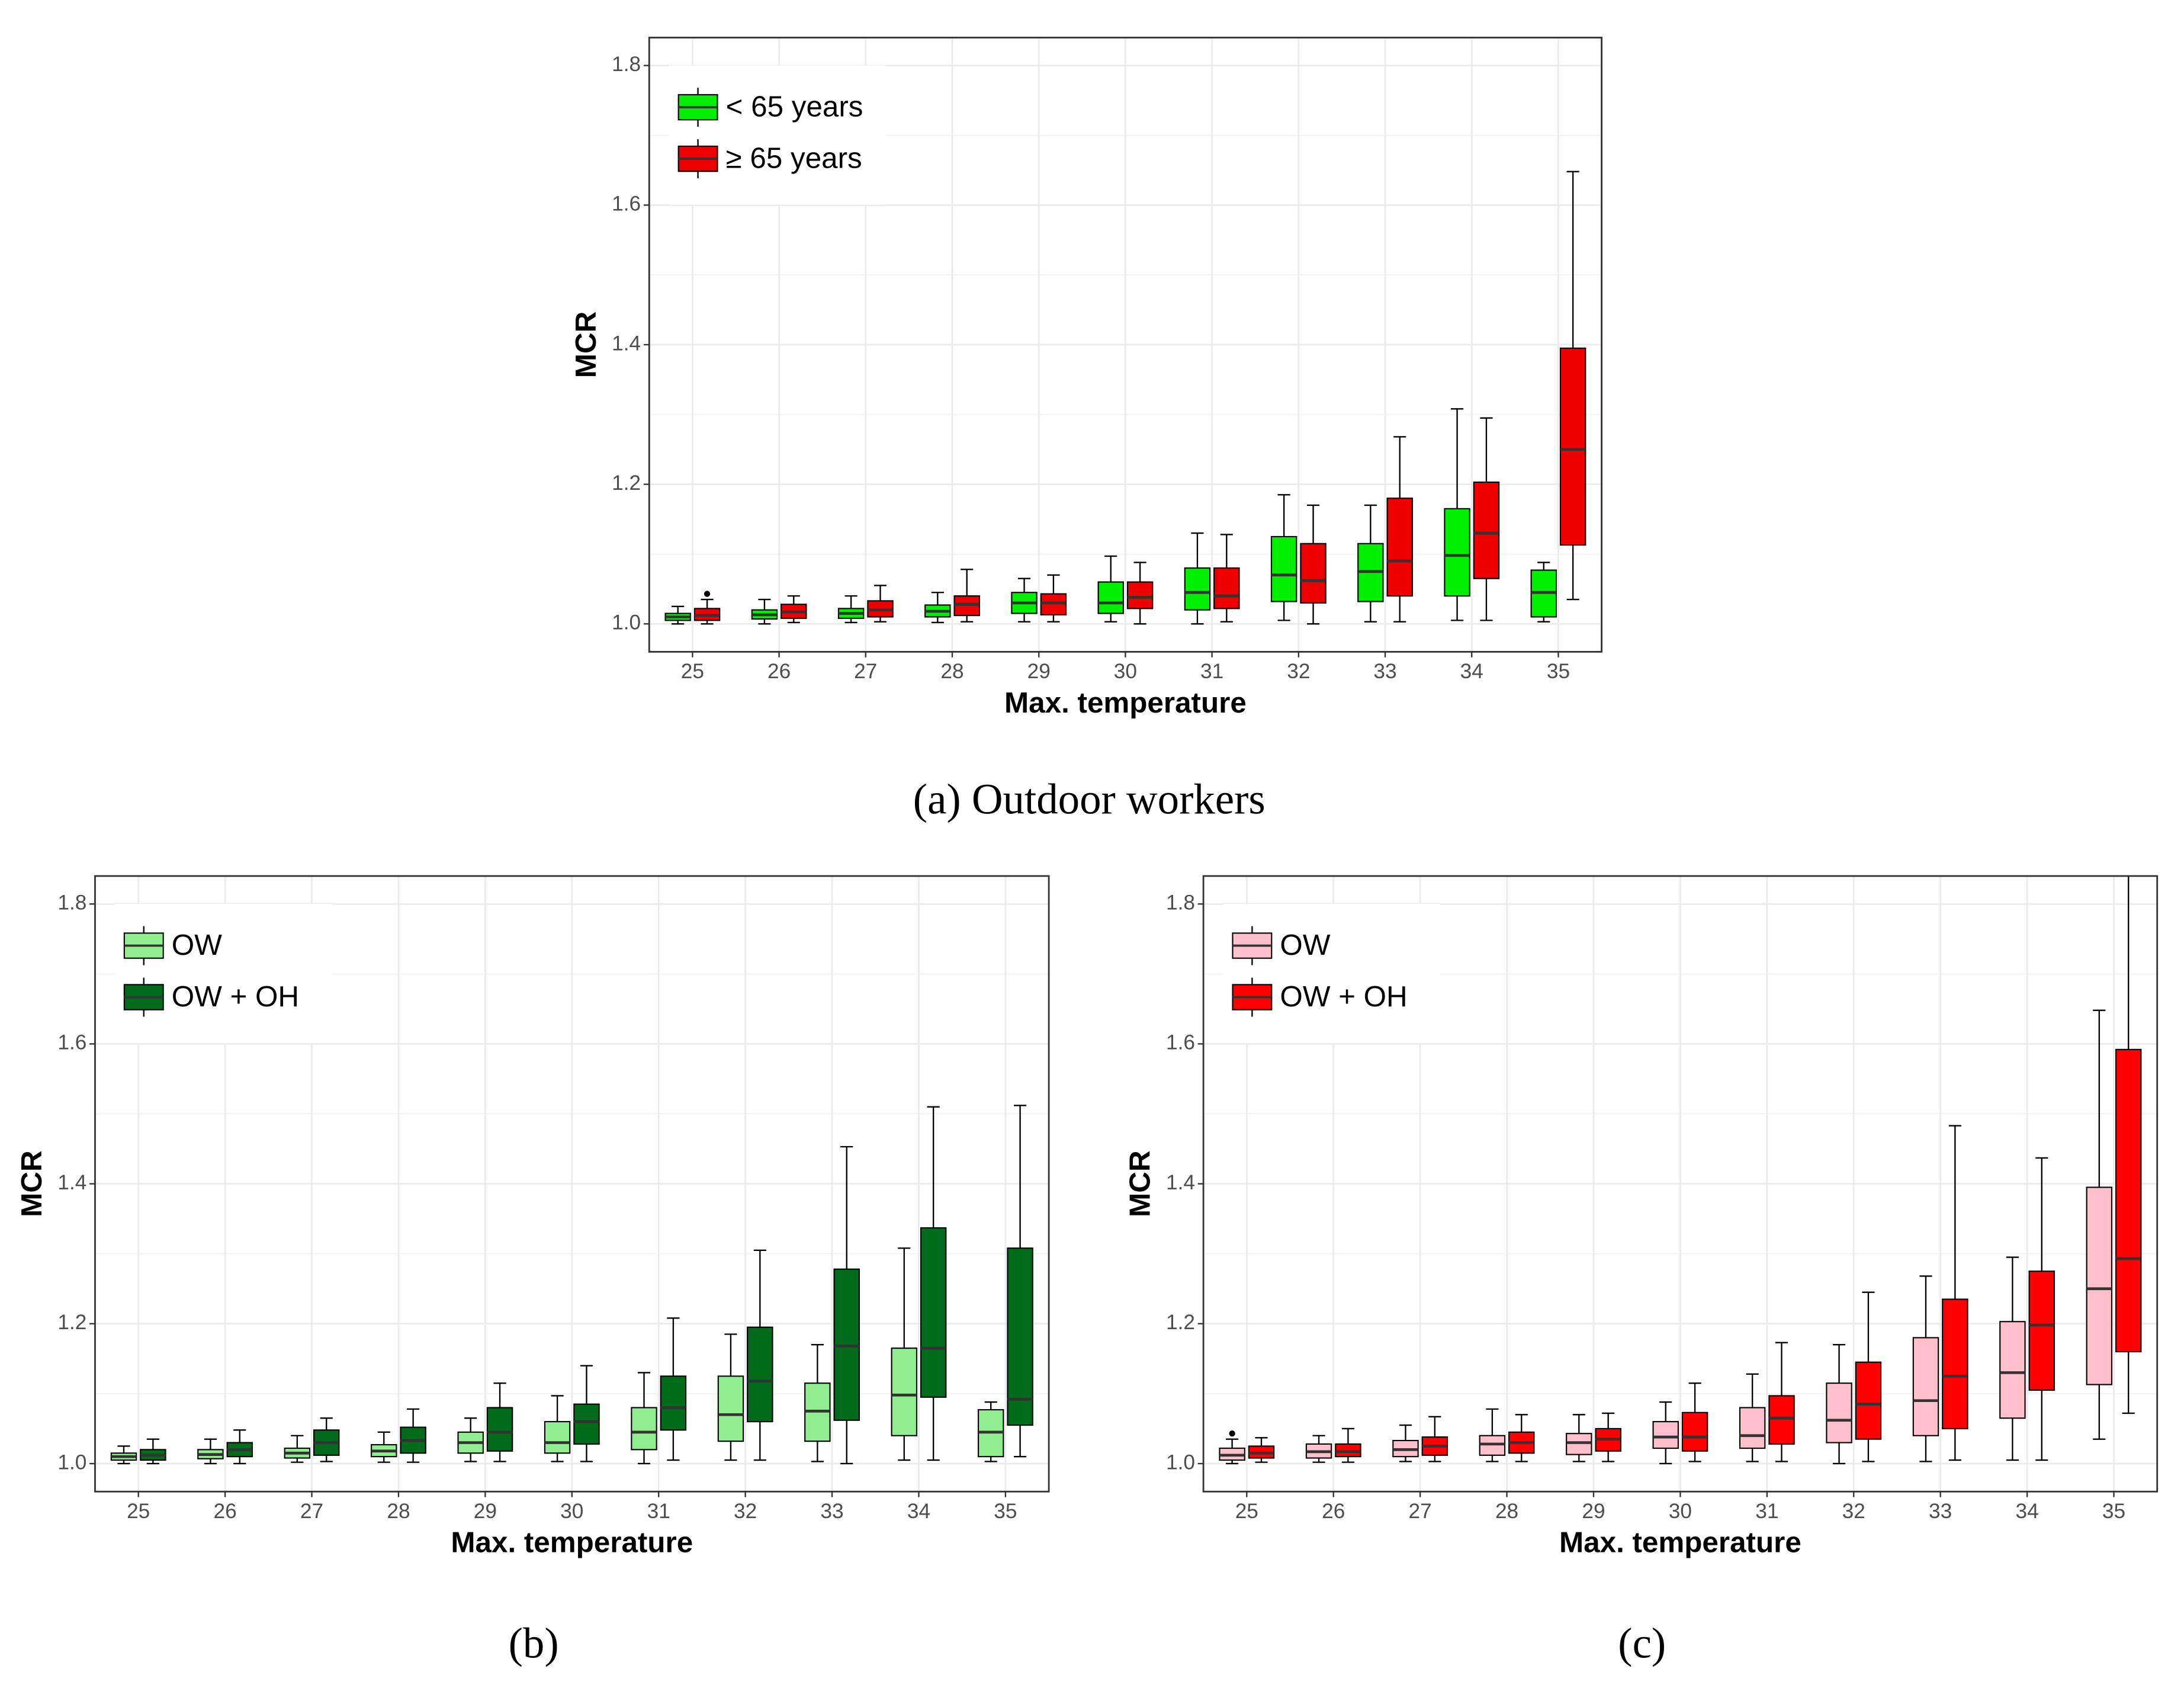 The image size is (2184, 1681). I want to click on x-tick-label: 35, so click(1006, 1511).